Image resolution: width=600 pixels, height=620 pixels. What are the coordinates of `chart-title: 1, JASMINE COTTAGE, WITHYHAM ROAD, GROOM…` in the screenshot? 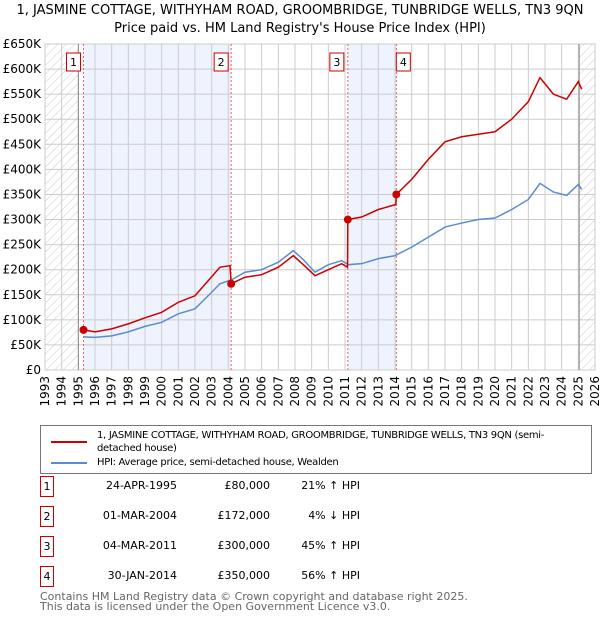 It's located at (300, 10).